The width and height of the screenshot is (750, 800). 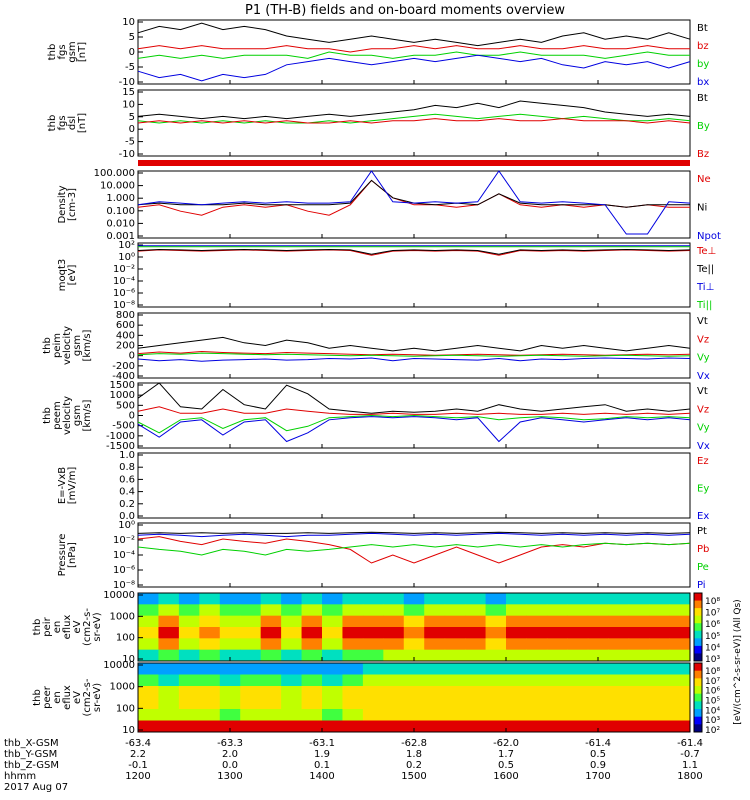 What do you see at coordinates (122, 395) in the screenshot?
I see `y-tick-label: 1000` at bounding box center [122, 395].